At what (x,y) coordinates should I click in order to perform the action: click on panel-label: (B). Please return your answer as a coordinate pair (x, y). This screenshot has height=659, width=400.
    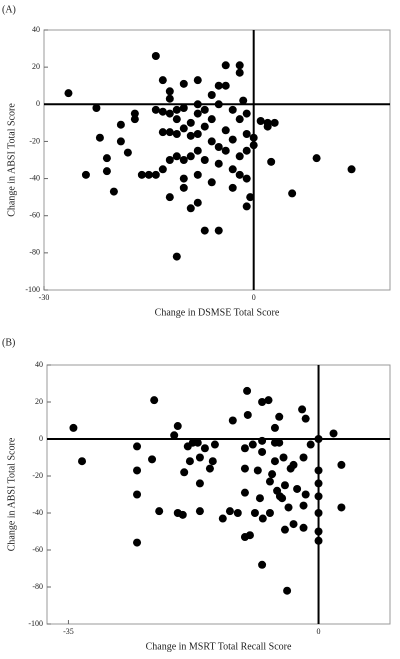
    Looking at the image, I should click on (8, 342).